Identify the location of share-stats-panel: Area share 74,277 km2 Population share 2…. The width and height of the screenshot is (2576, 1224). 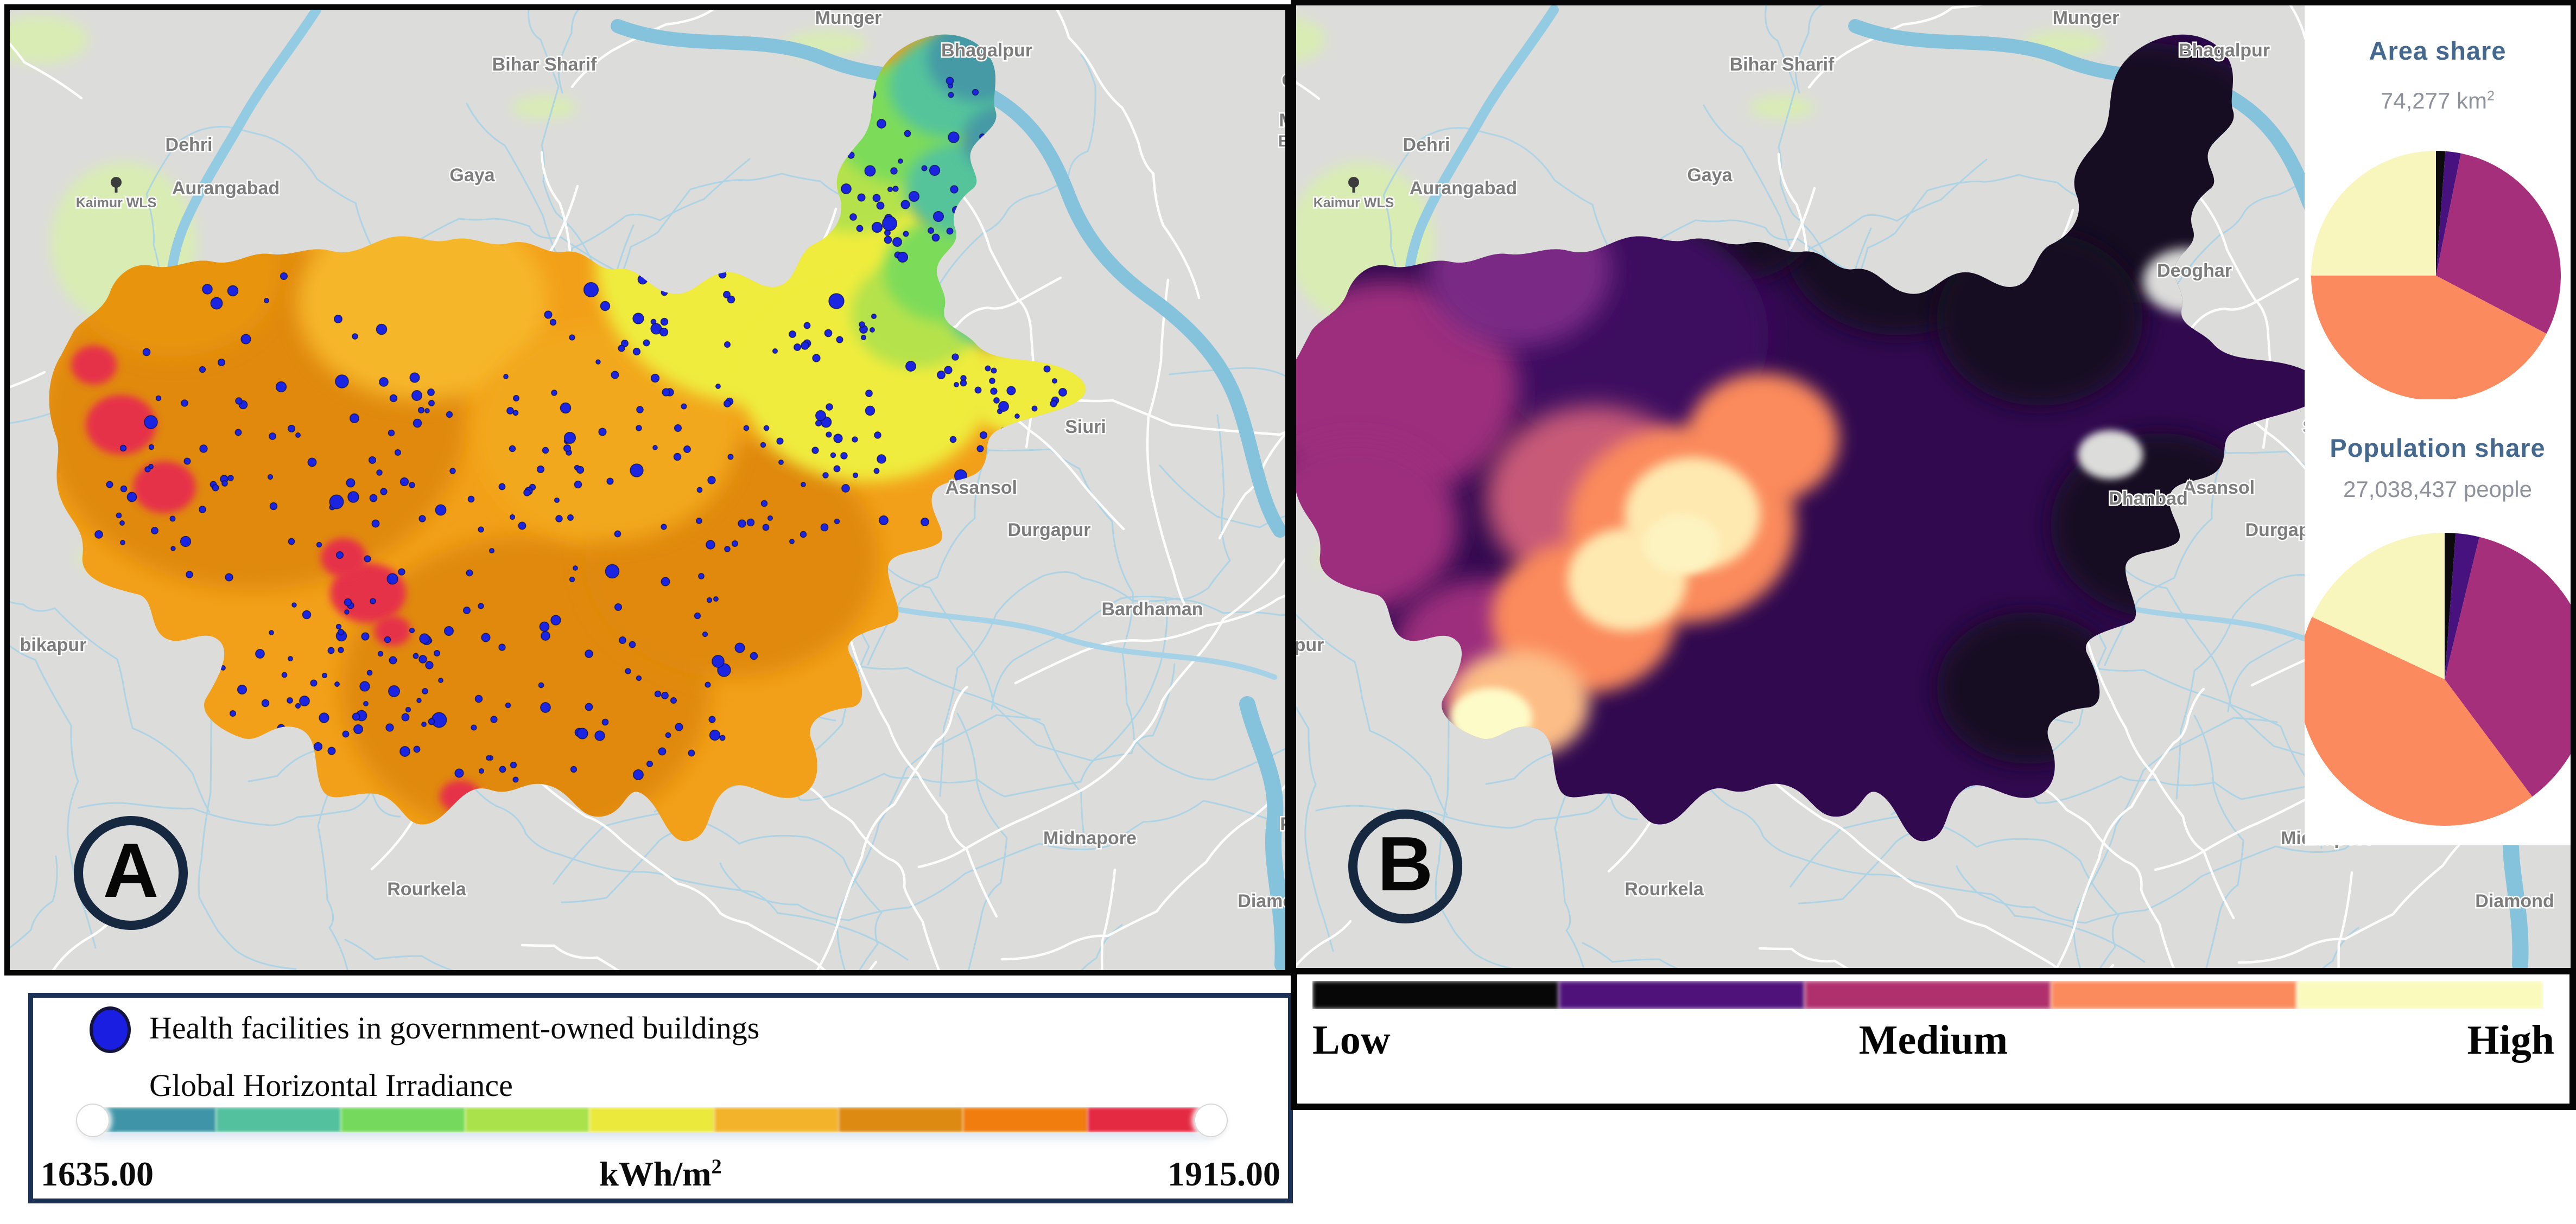
(2438, 425).